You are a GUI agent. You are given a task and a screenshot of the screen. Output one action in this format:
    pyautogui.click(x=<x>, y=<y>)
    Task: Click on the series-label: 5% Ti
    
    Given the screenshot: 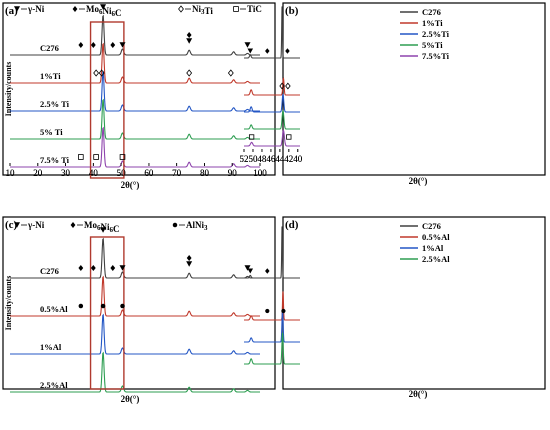 What is the action you would take?
    pyautogui.click(x=51, y=132)
    